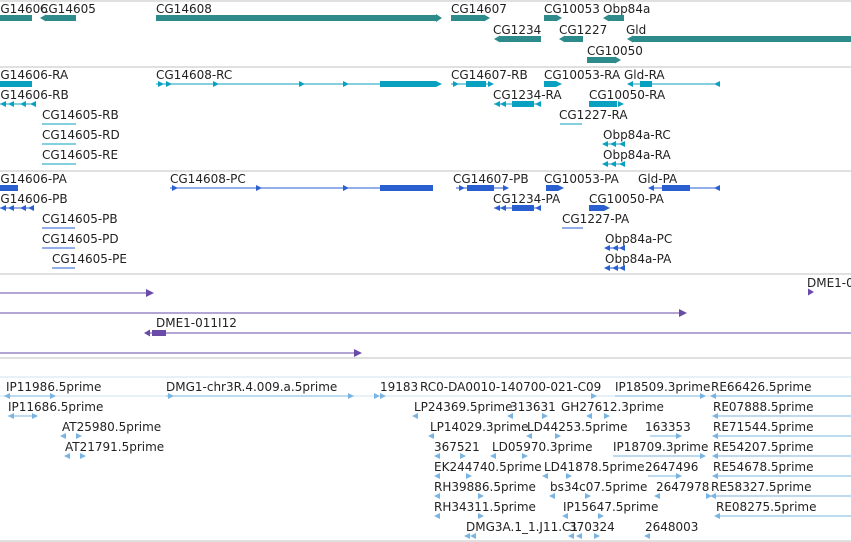  I want to click on est-2648003: 2648003, so click(671, 529).